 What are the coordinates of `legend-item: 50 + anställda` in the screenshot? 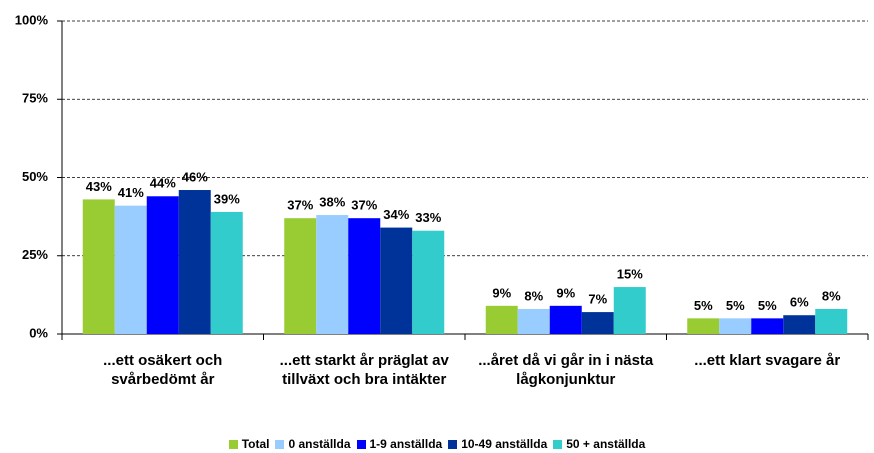 It's located at (599, 444).